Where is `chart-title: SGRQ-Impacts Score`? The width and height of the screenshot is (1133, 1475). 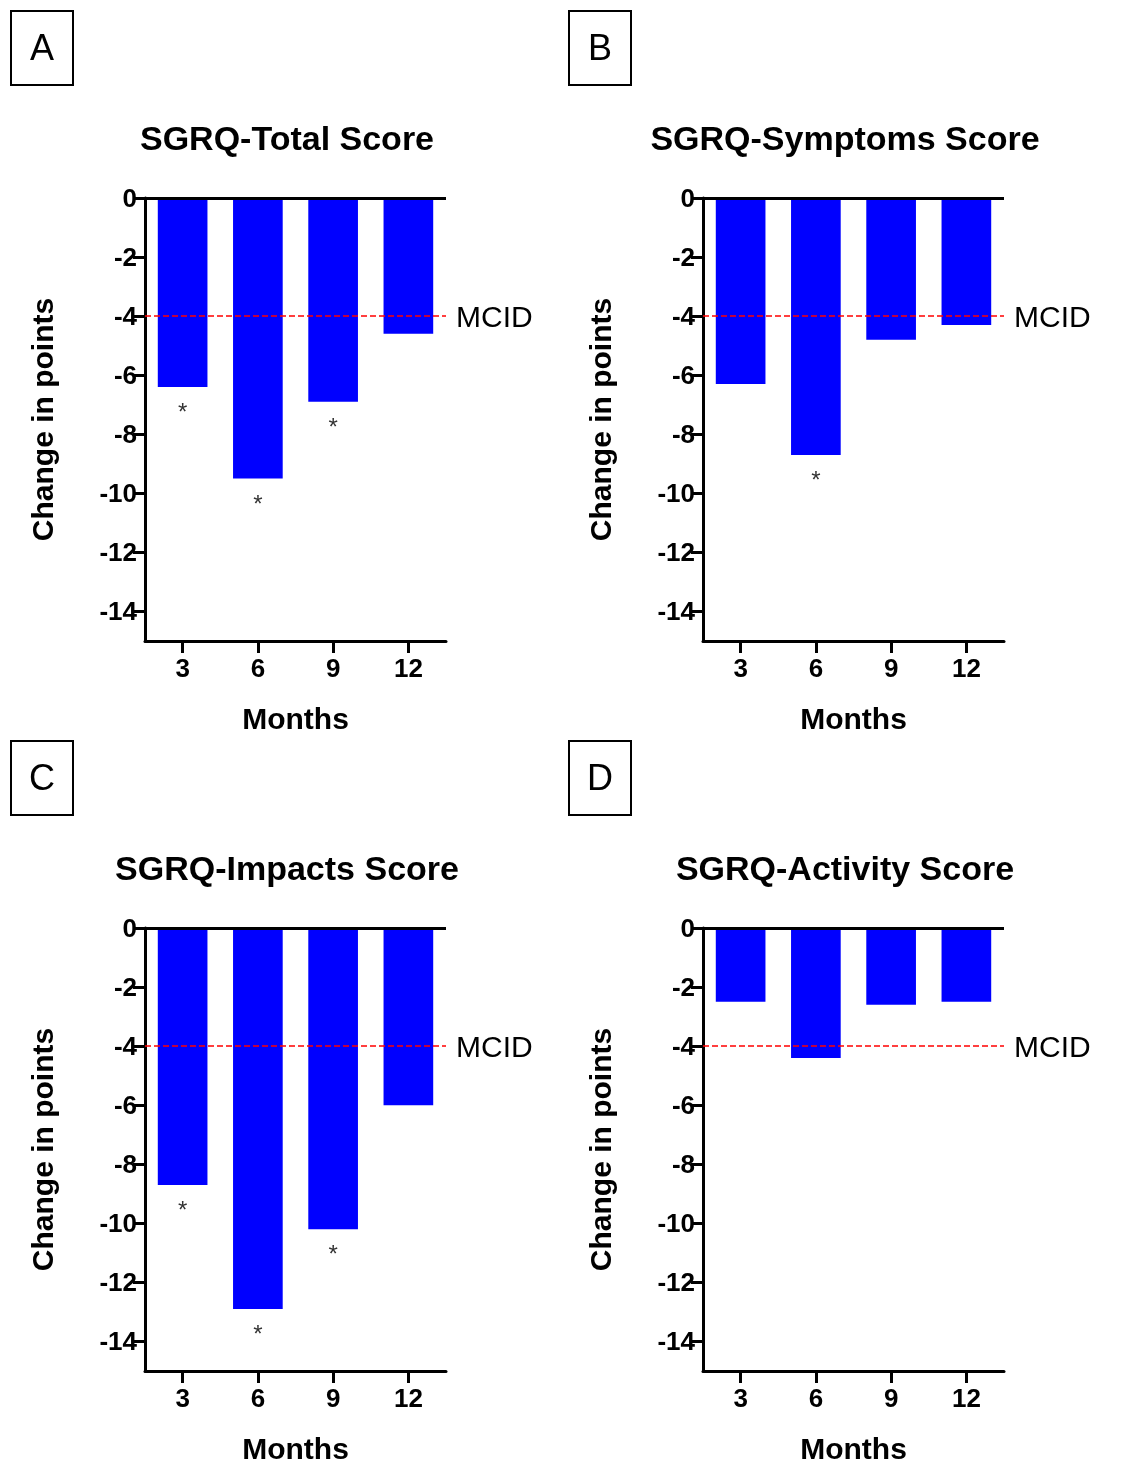
chart-title: SGRQ-Impacts Score is located at coordinates (287, 868).